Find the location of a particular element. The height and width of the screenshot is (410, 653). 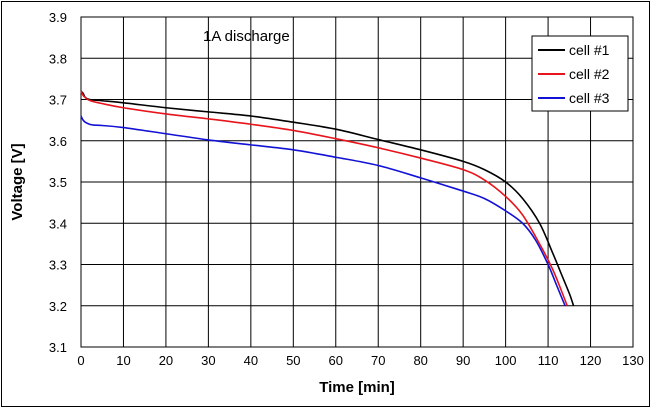

y-tick-label: 3.5 is located at coordinates (58, 182).